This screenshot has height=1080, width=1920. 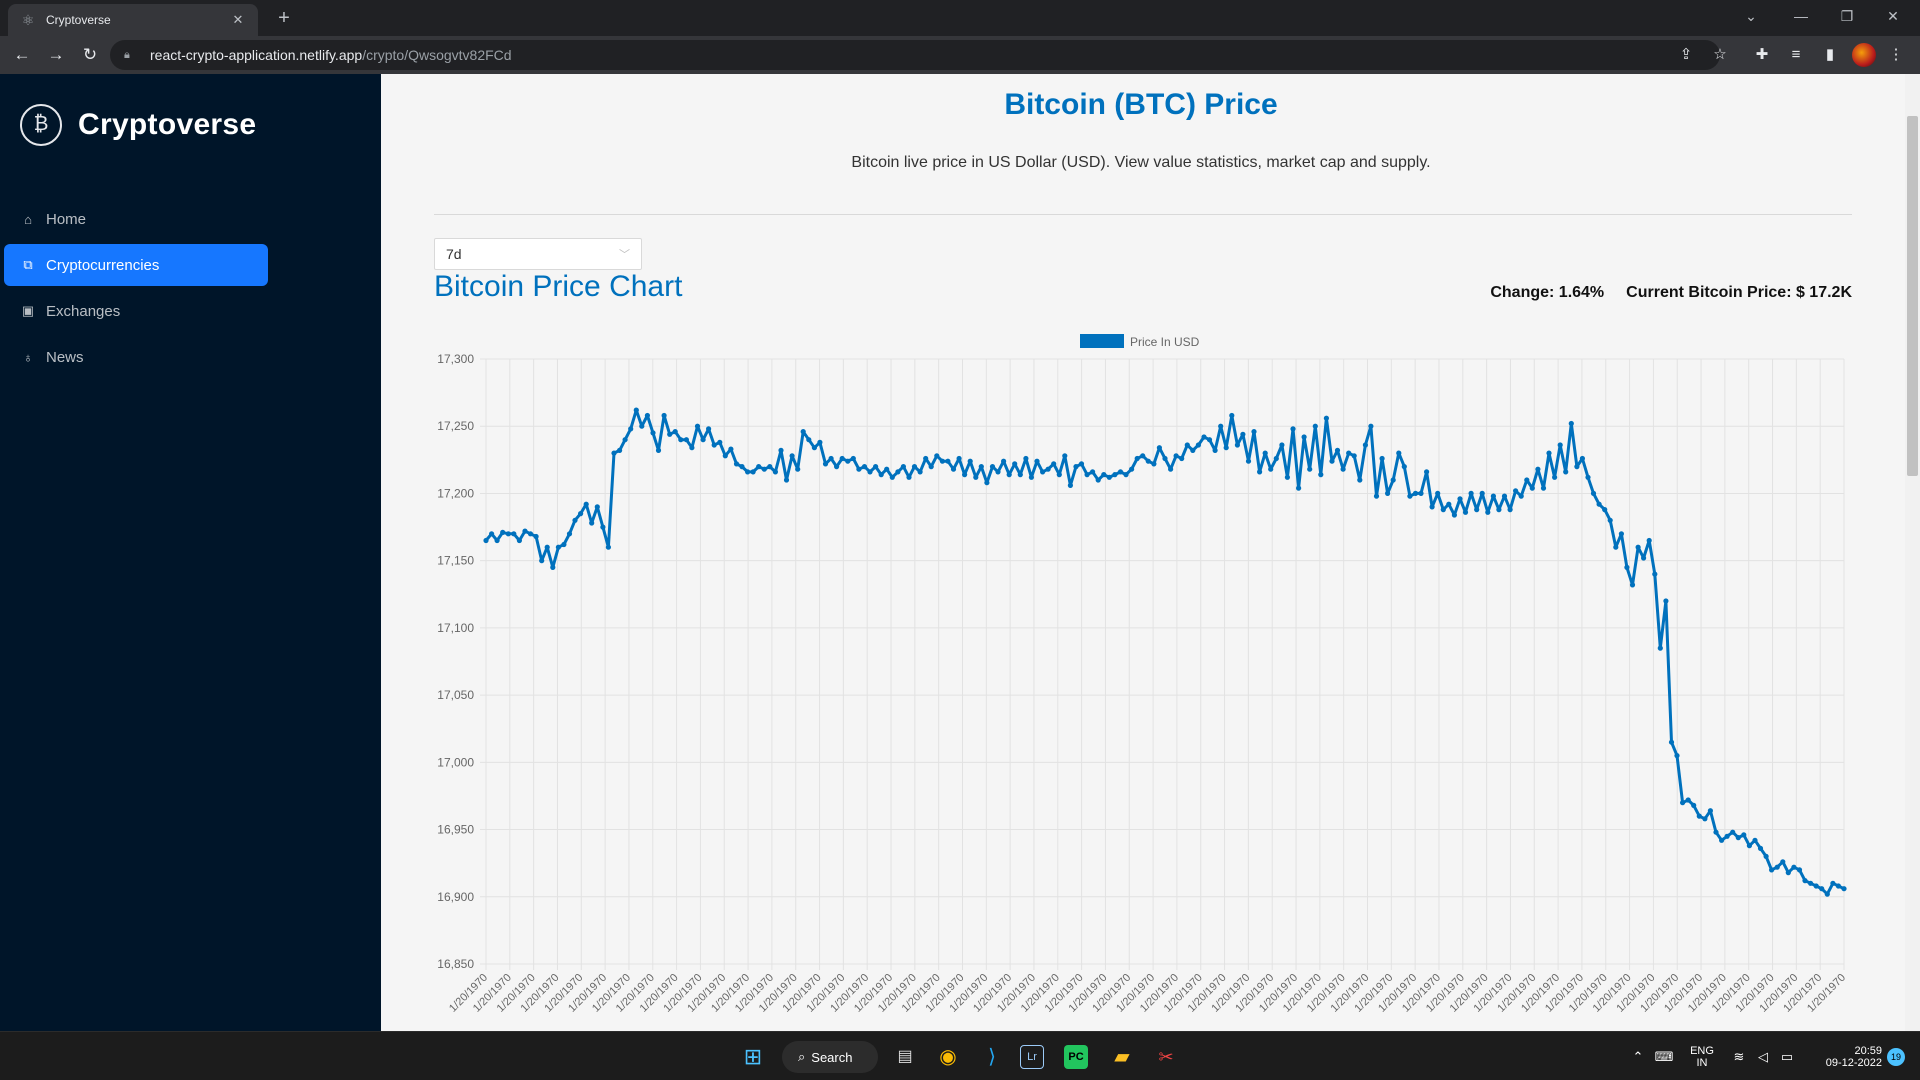 What do you see at coordinates (1896, 54) in the screenshot?
I see `more-menu-icon: ⋮` at bounding box center [1896, 54].